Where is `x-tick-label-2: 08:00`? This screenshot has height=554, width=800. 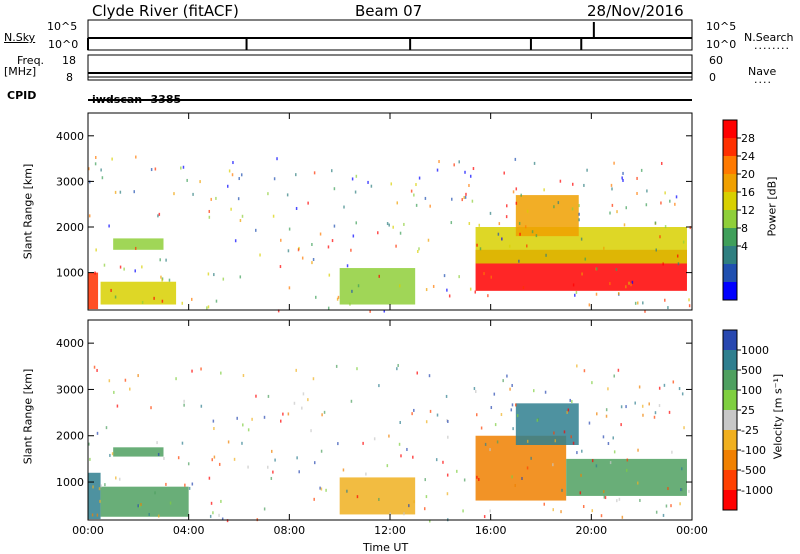
x-tick-label-2: 08:00 is located at coordinates (289, 530).